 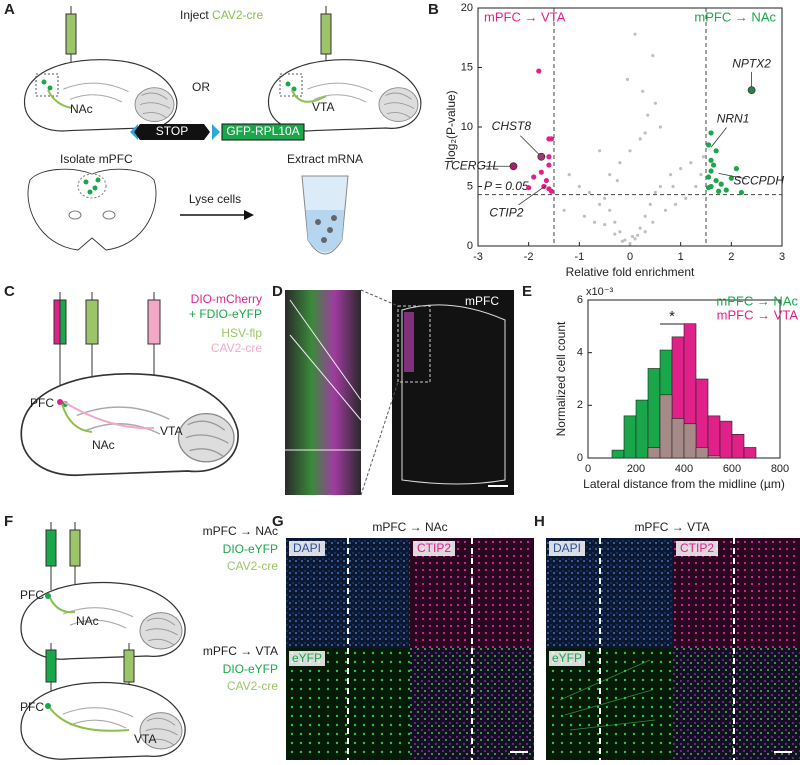 I want to click on vta-label: VTA, so click(x=323, y=107).